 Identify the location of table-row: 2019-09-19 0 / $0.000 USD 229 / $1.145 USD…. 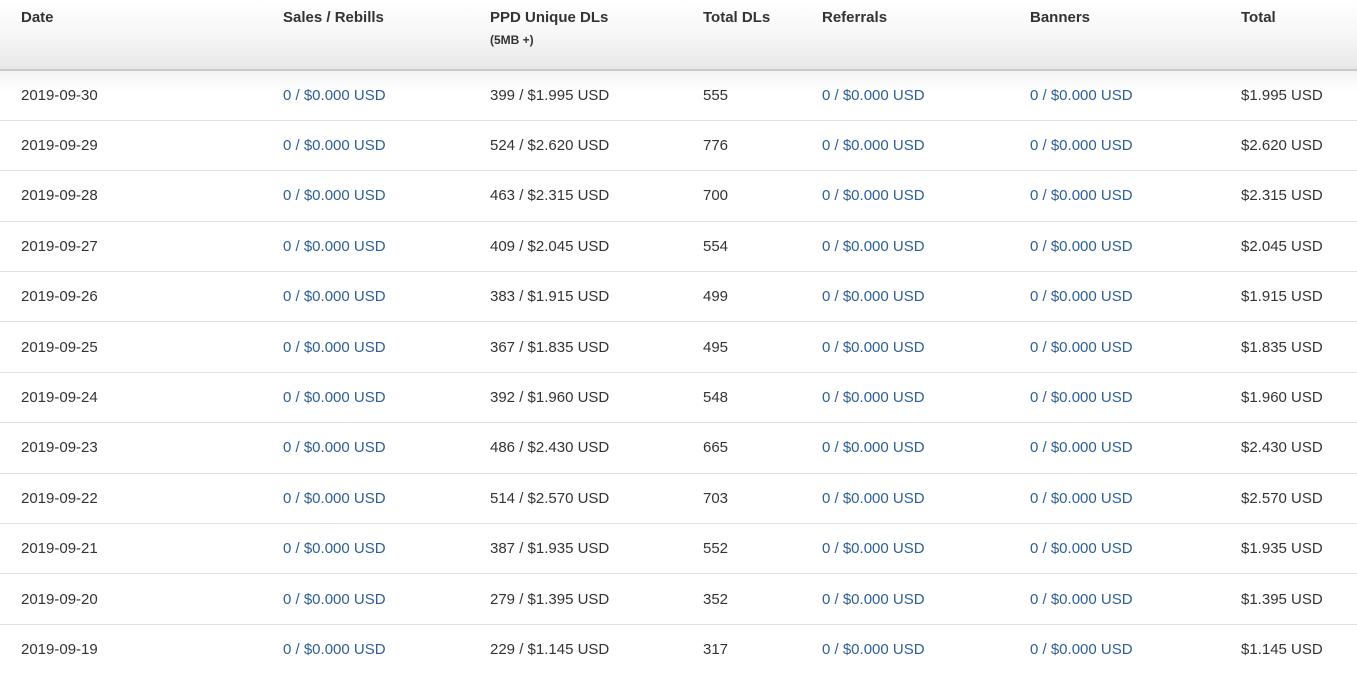
(678, 649).